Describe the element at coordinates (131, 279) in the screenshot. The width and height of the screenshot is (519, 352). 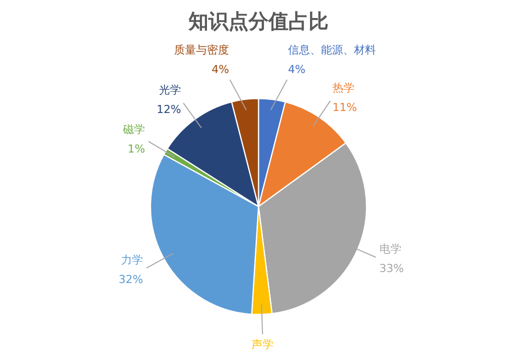
I see `data-label: 32%` at that location.